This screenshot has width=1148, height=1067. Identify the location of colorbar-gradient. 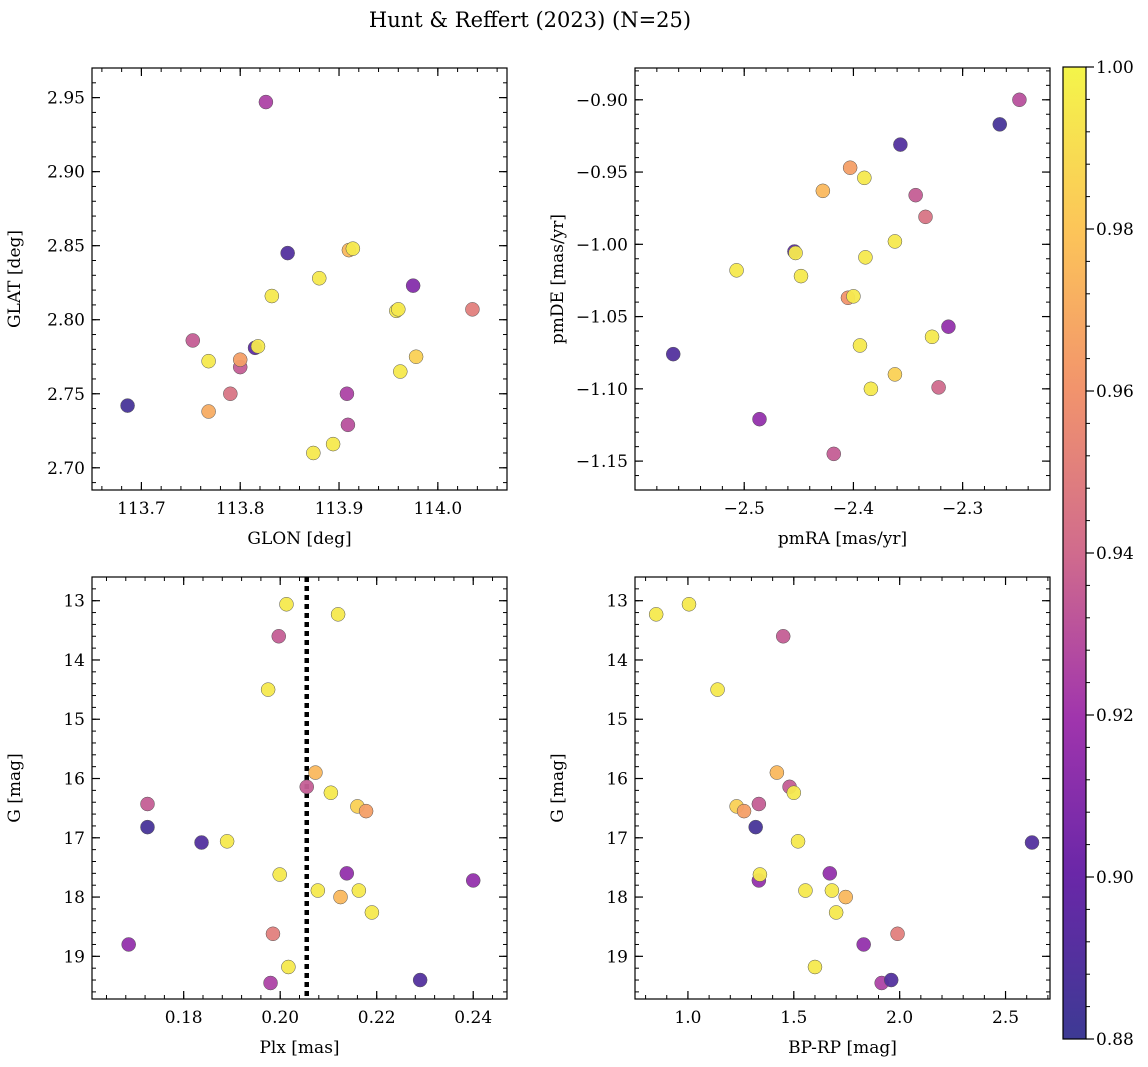
(1074, 553).